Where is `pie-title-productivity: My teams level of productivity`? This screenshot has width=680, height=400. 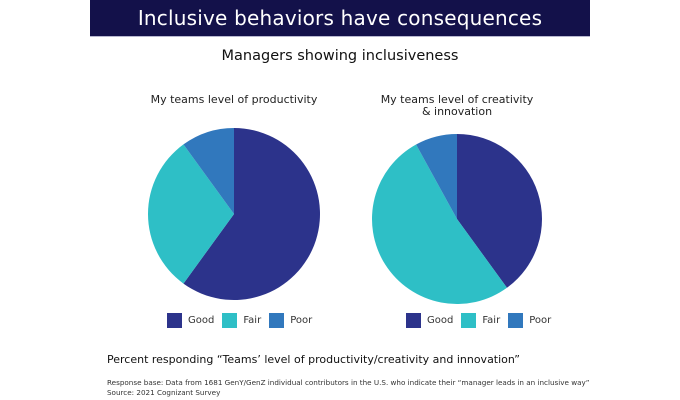
pie-title-productivity: My teams level of productivity is located at coordinates (234, 99).